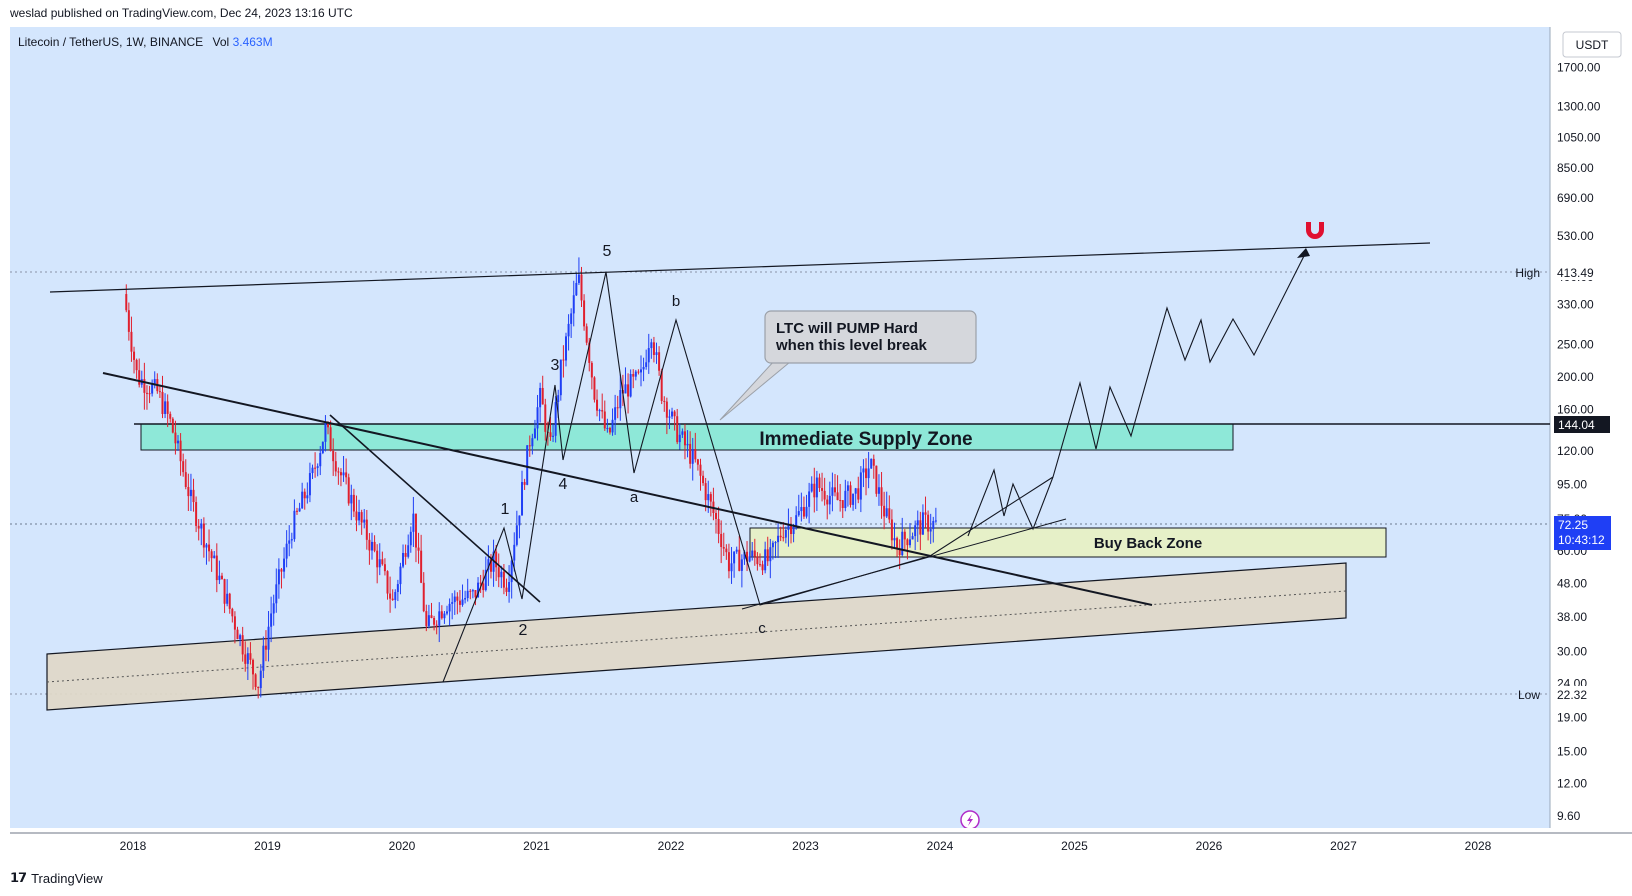 The height and width of the screenshot is (896, 1632). I want to click on price-tick-label: 690.00, so click(1575, 198).